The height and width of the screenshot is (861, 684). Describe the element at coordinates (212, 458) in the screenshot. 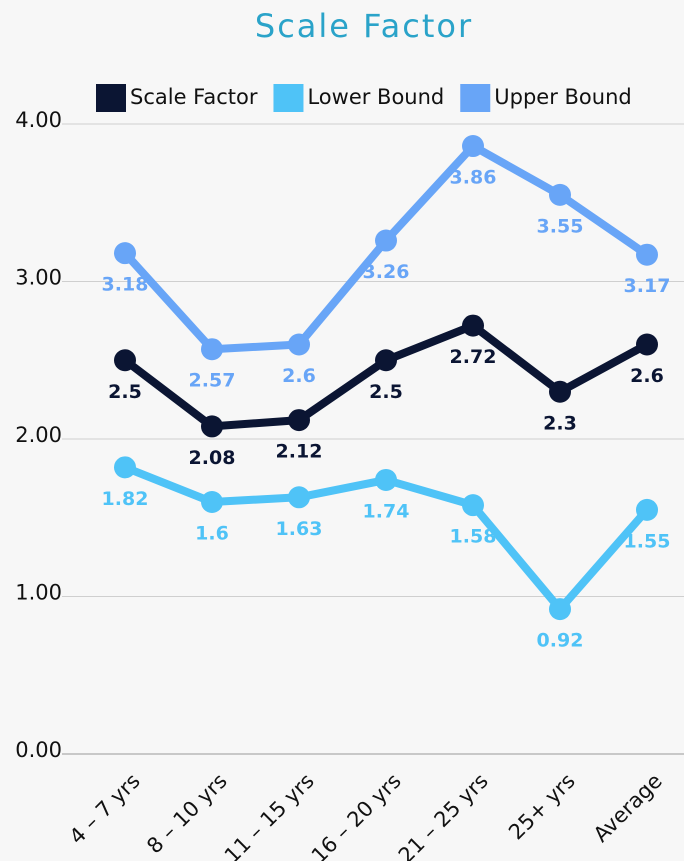

I see `data-label: 2.08` at that location.